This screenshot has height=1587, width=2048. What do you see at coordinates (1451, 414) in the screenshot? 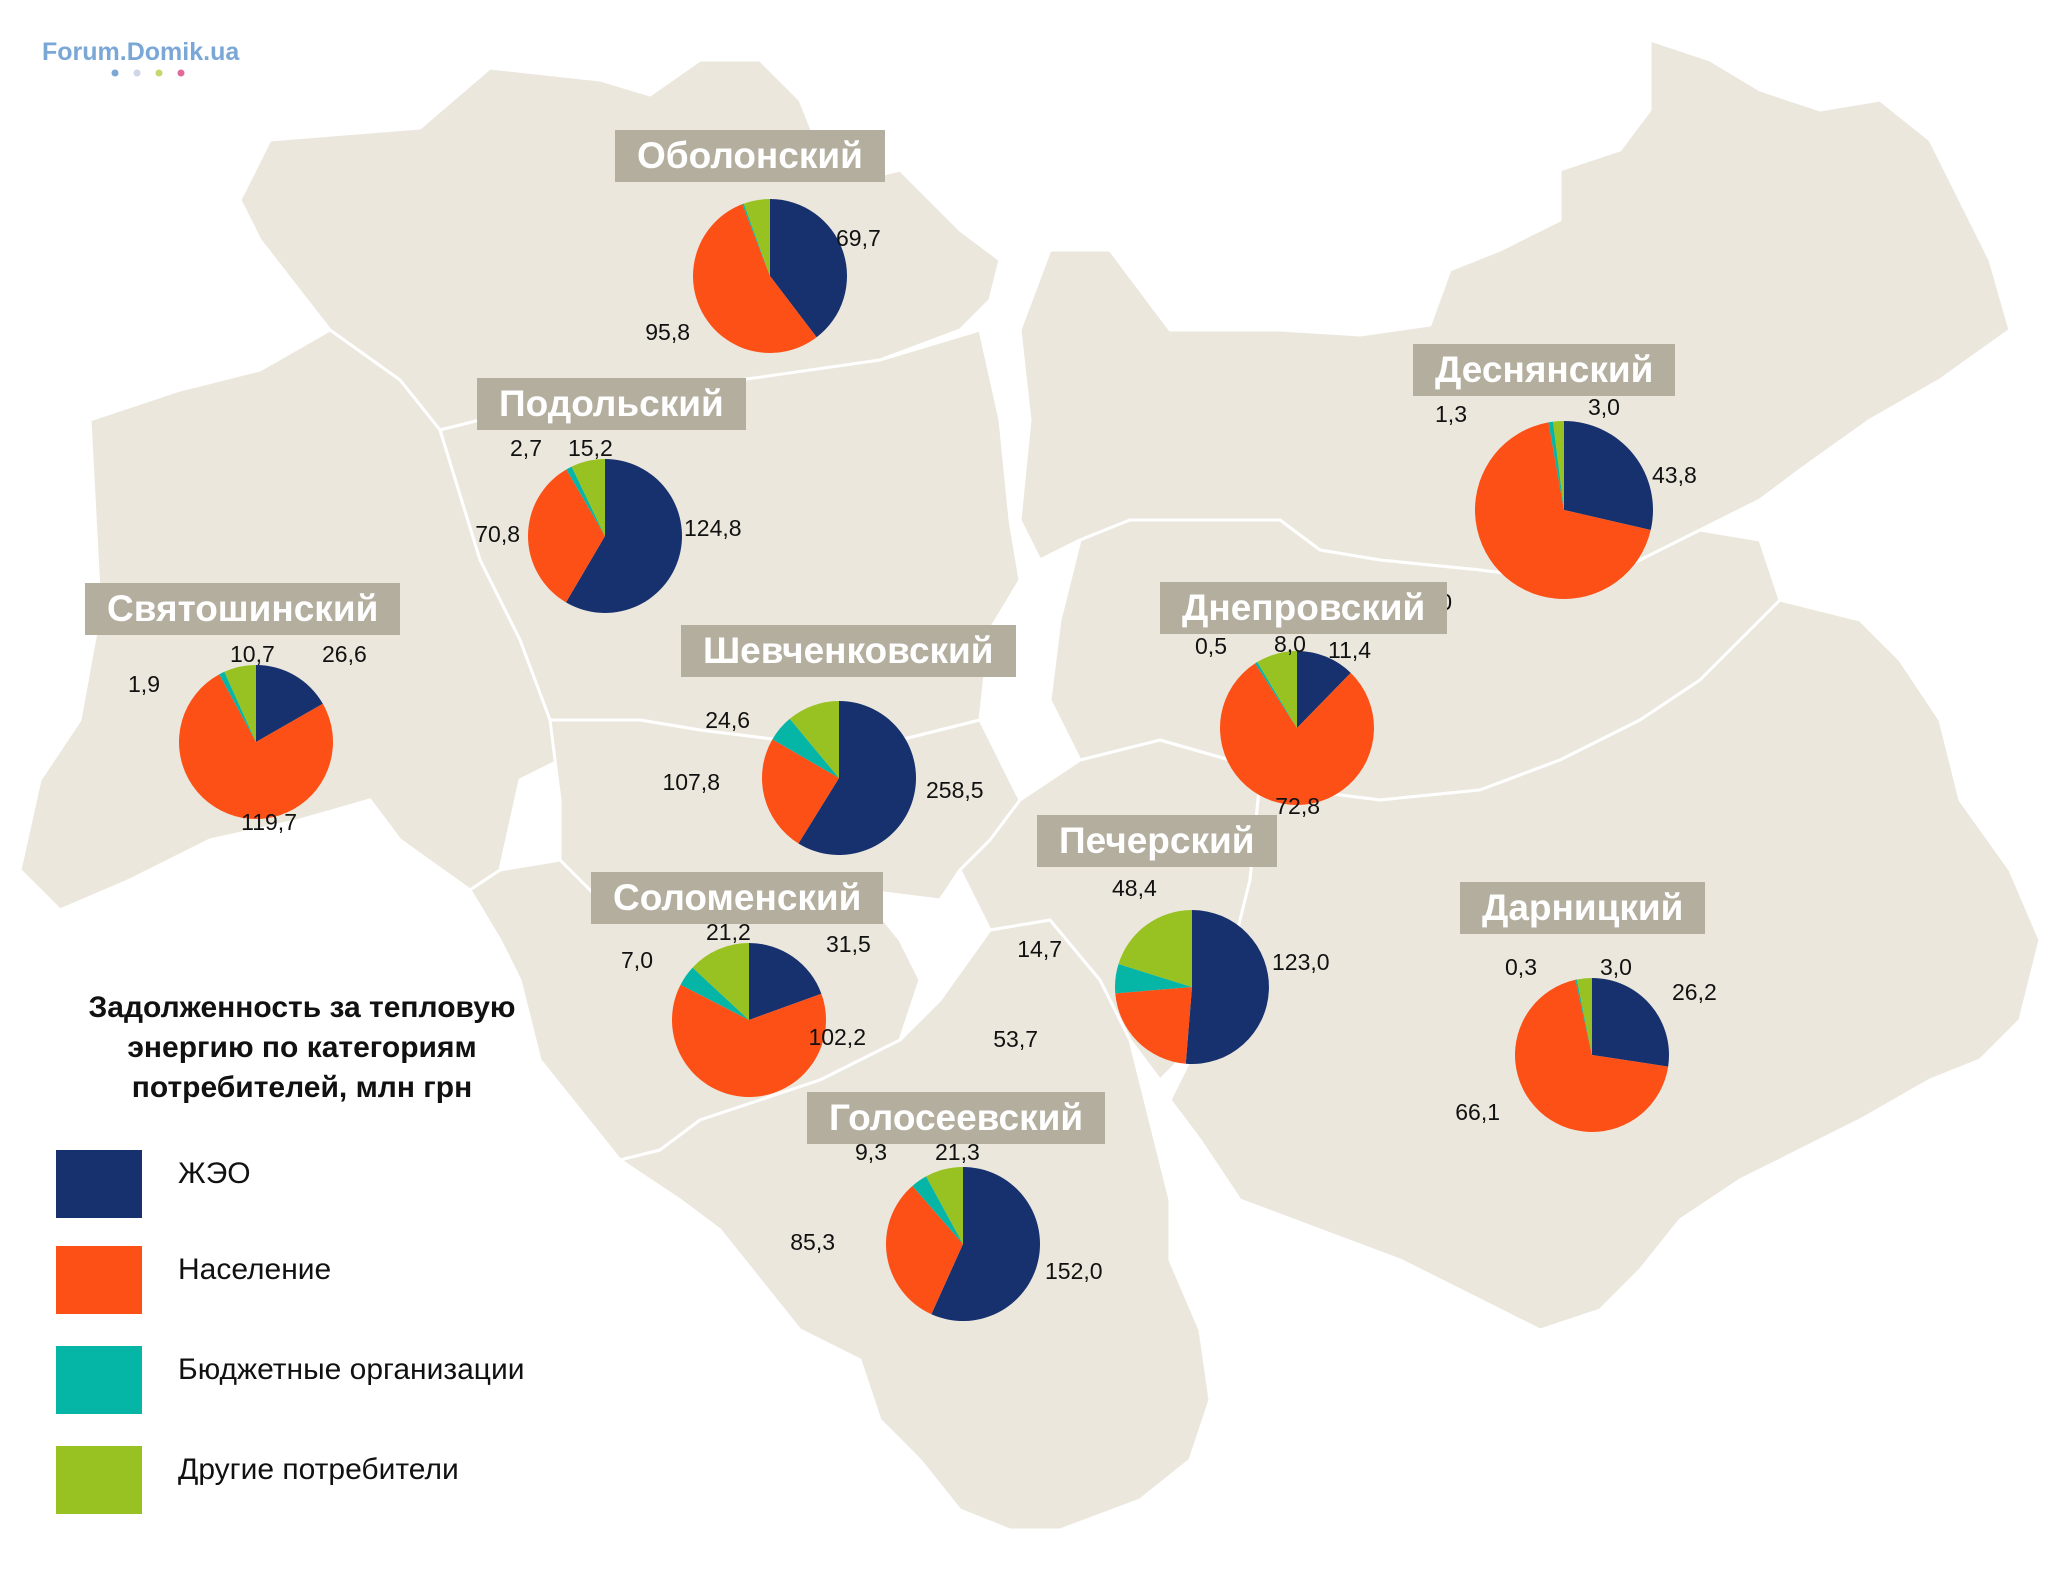
I see `pie-value-label: 1,3` at bounding box center [1451, 414].